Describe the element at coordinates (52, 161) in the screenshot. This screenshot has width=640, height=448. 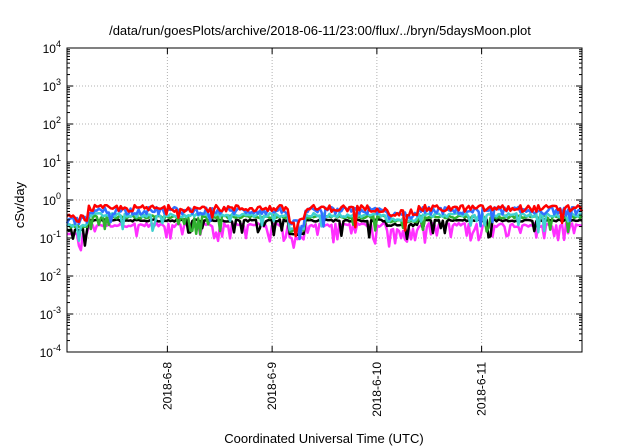
I see `y-tick-label: 10¹` at that location.